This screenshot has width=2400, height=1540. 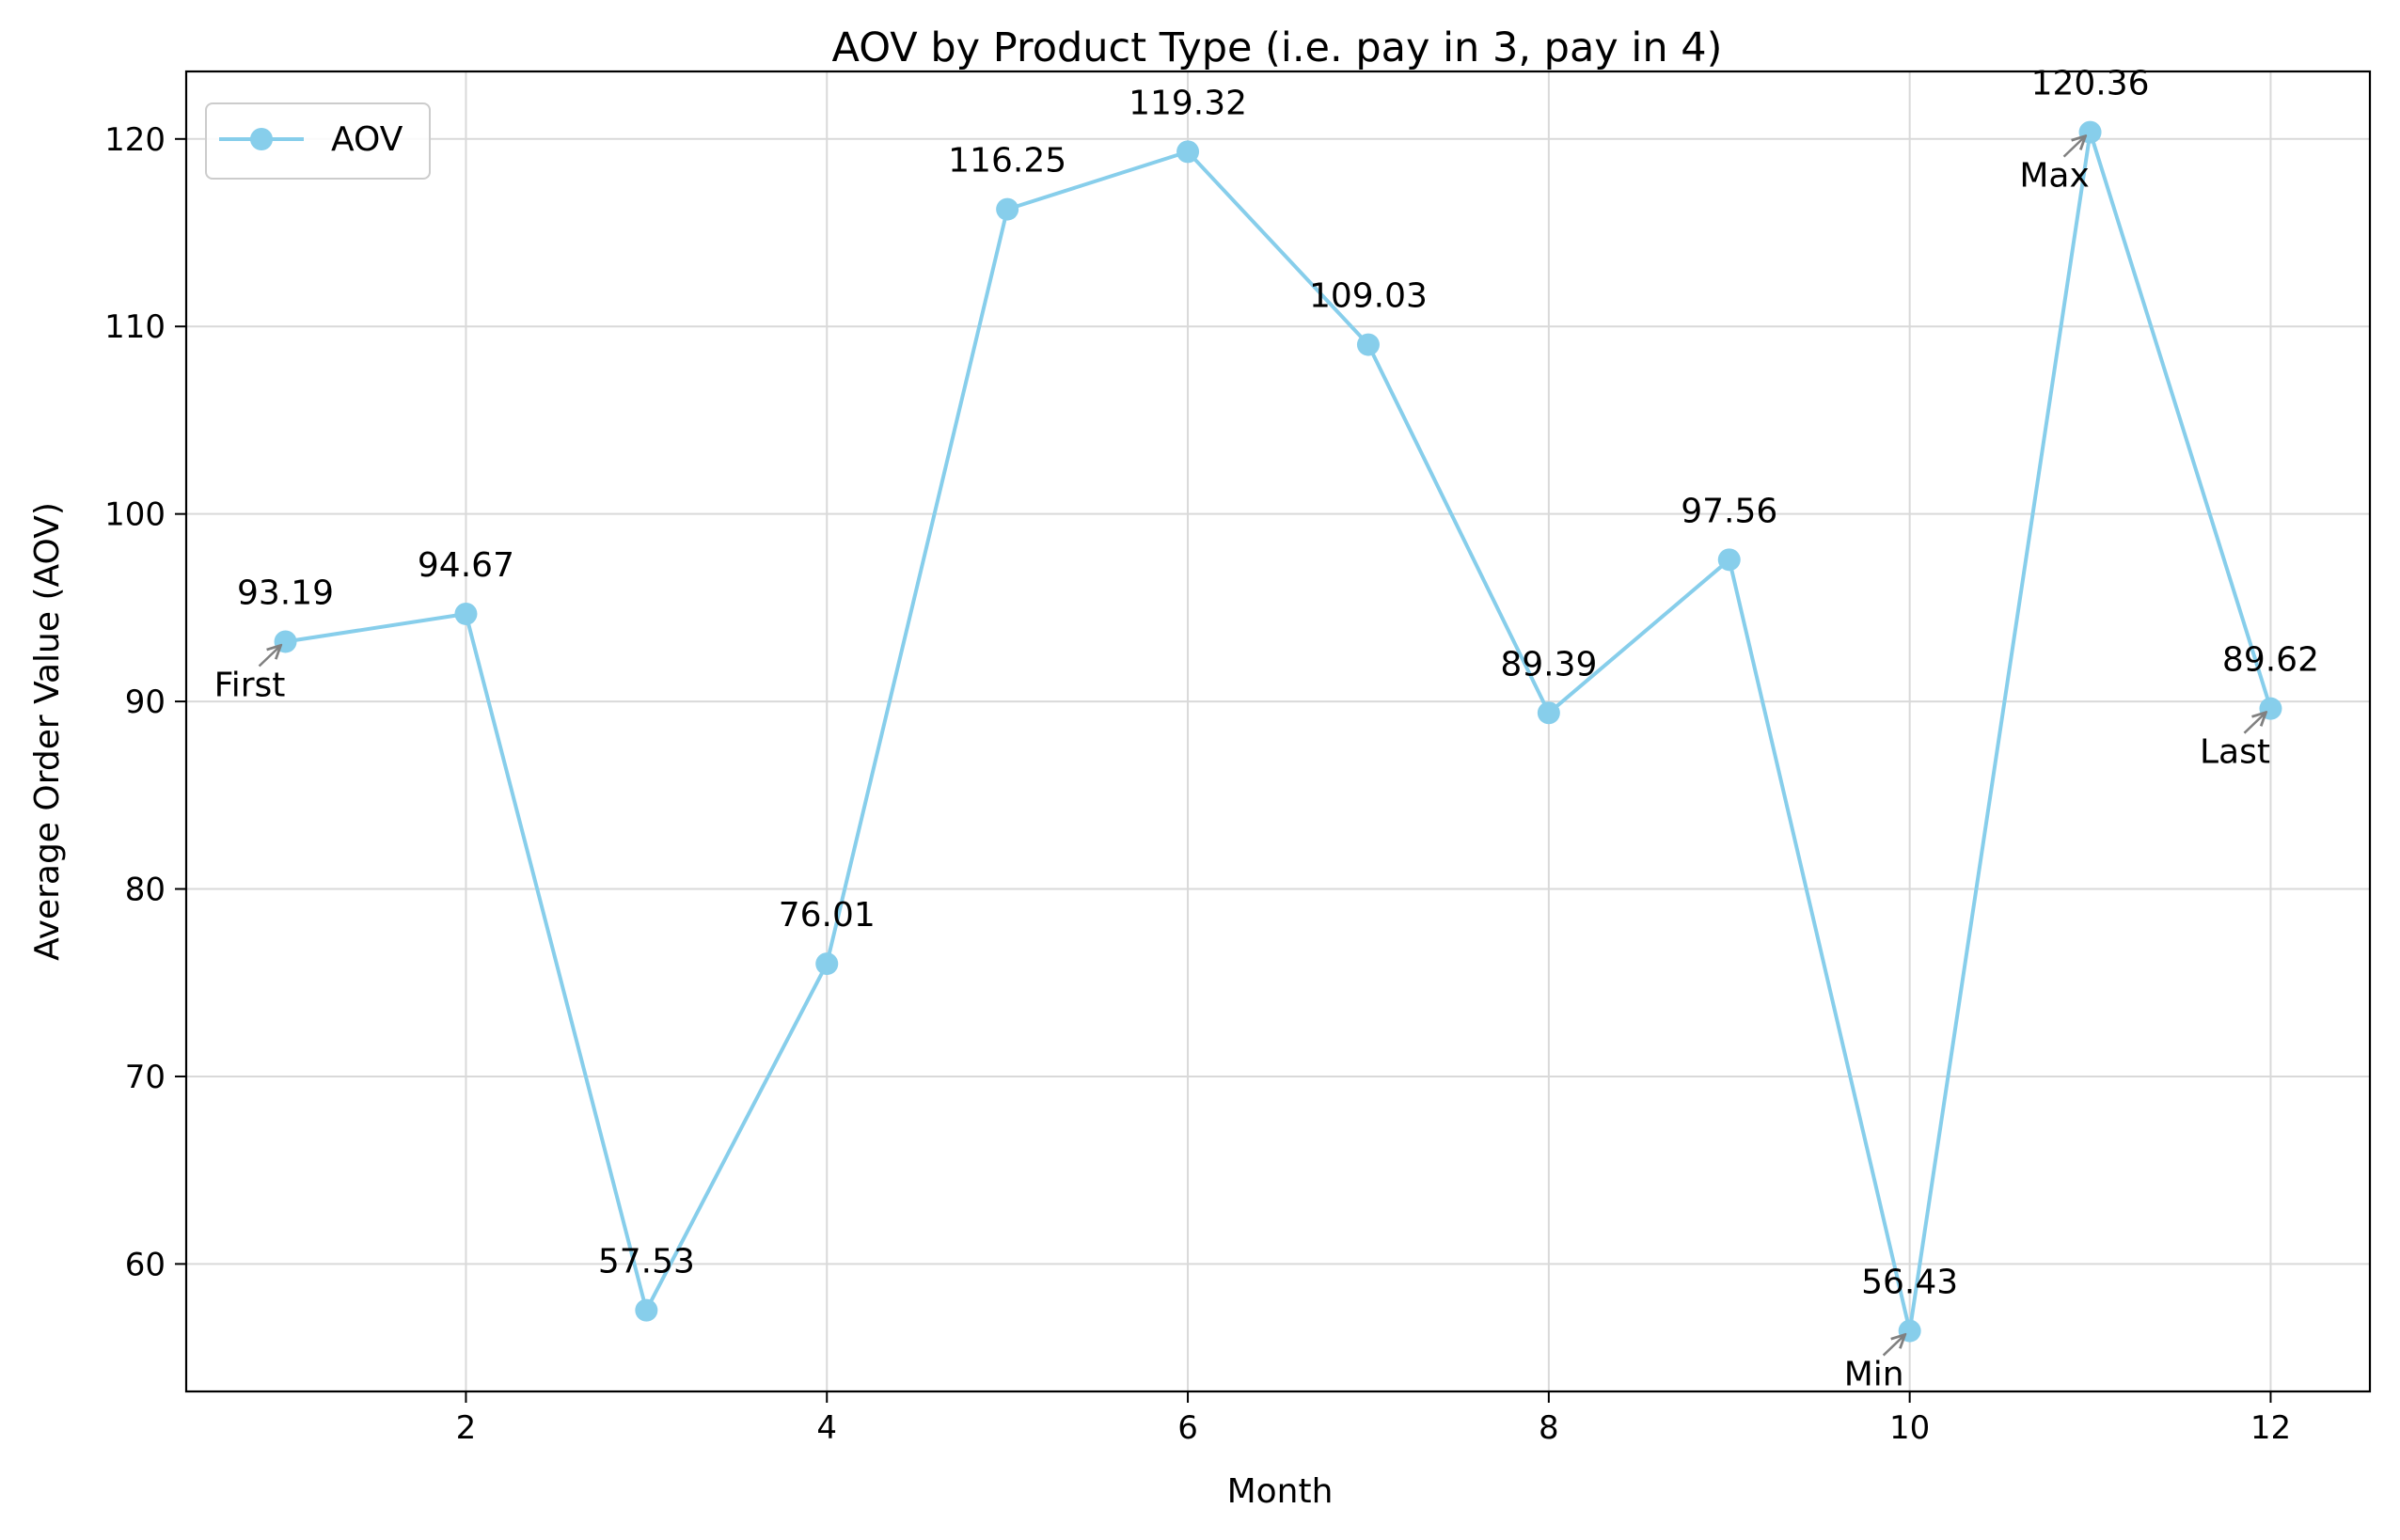 I want to click on data-label: 56.43, so click(x=1909, y=1283).